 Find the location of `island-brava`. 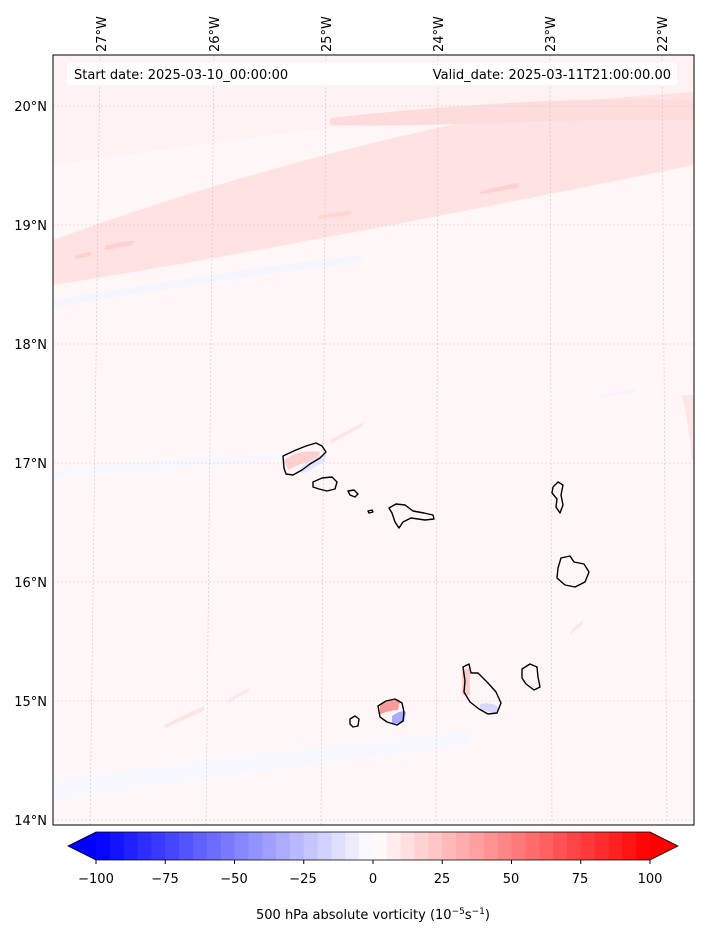

island-brava is located at coordinates (354, 721).